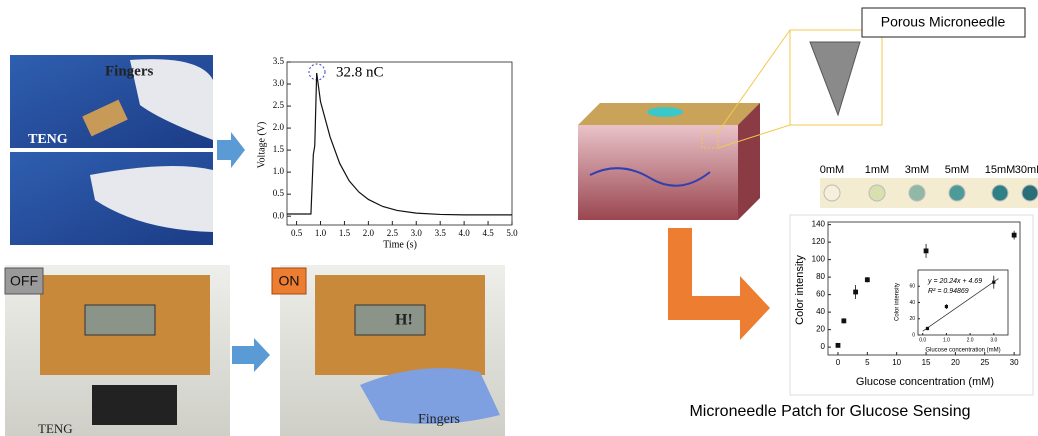  What do you see at coordinates (710, 140) in the screenshot?
I see `zoom-box` at bounding box center [710, 140].